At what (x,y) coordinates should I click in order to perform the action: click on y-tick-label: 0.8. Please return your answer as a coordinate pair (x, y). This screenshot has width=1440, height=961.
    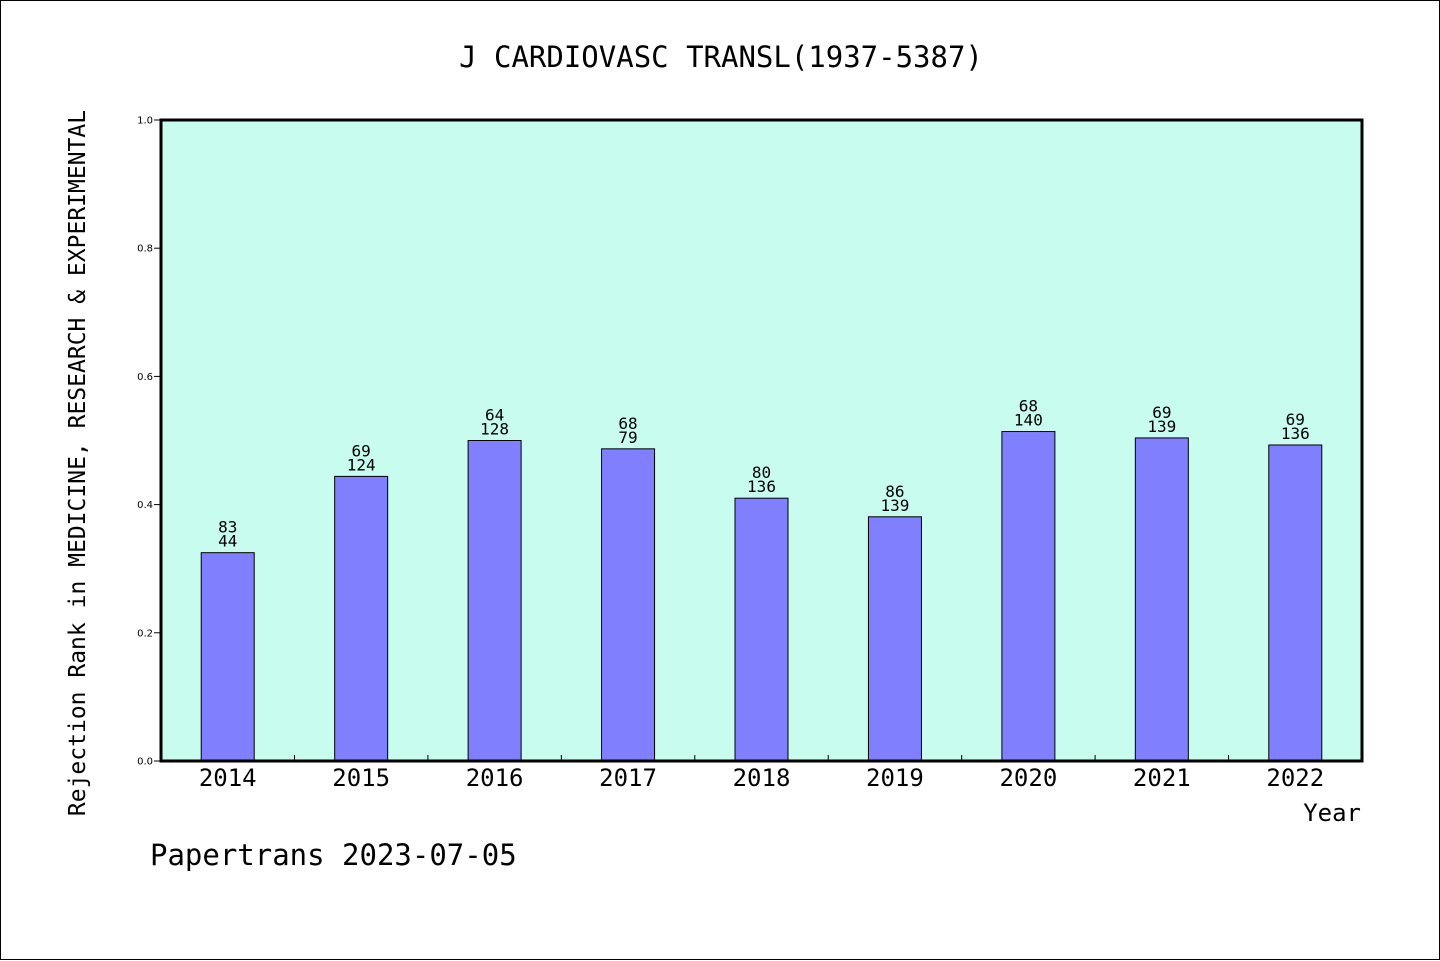
    Looking at the image, I should click on (145, 249).